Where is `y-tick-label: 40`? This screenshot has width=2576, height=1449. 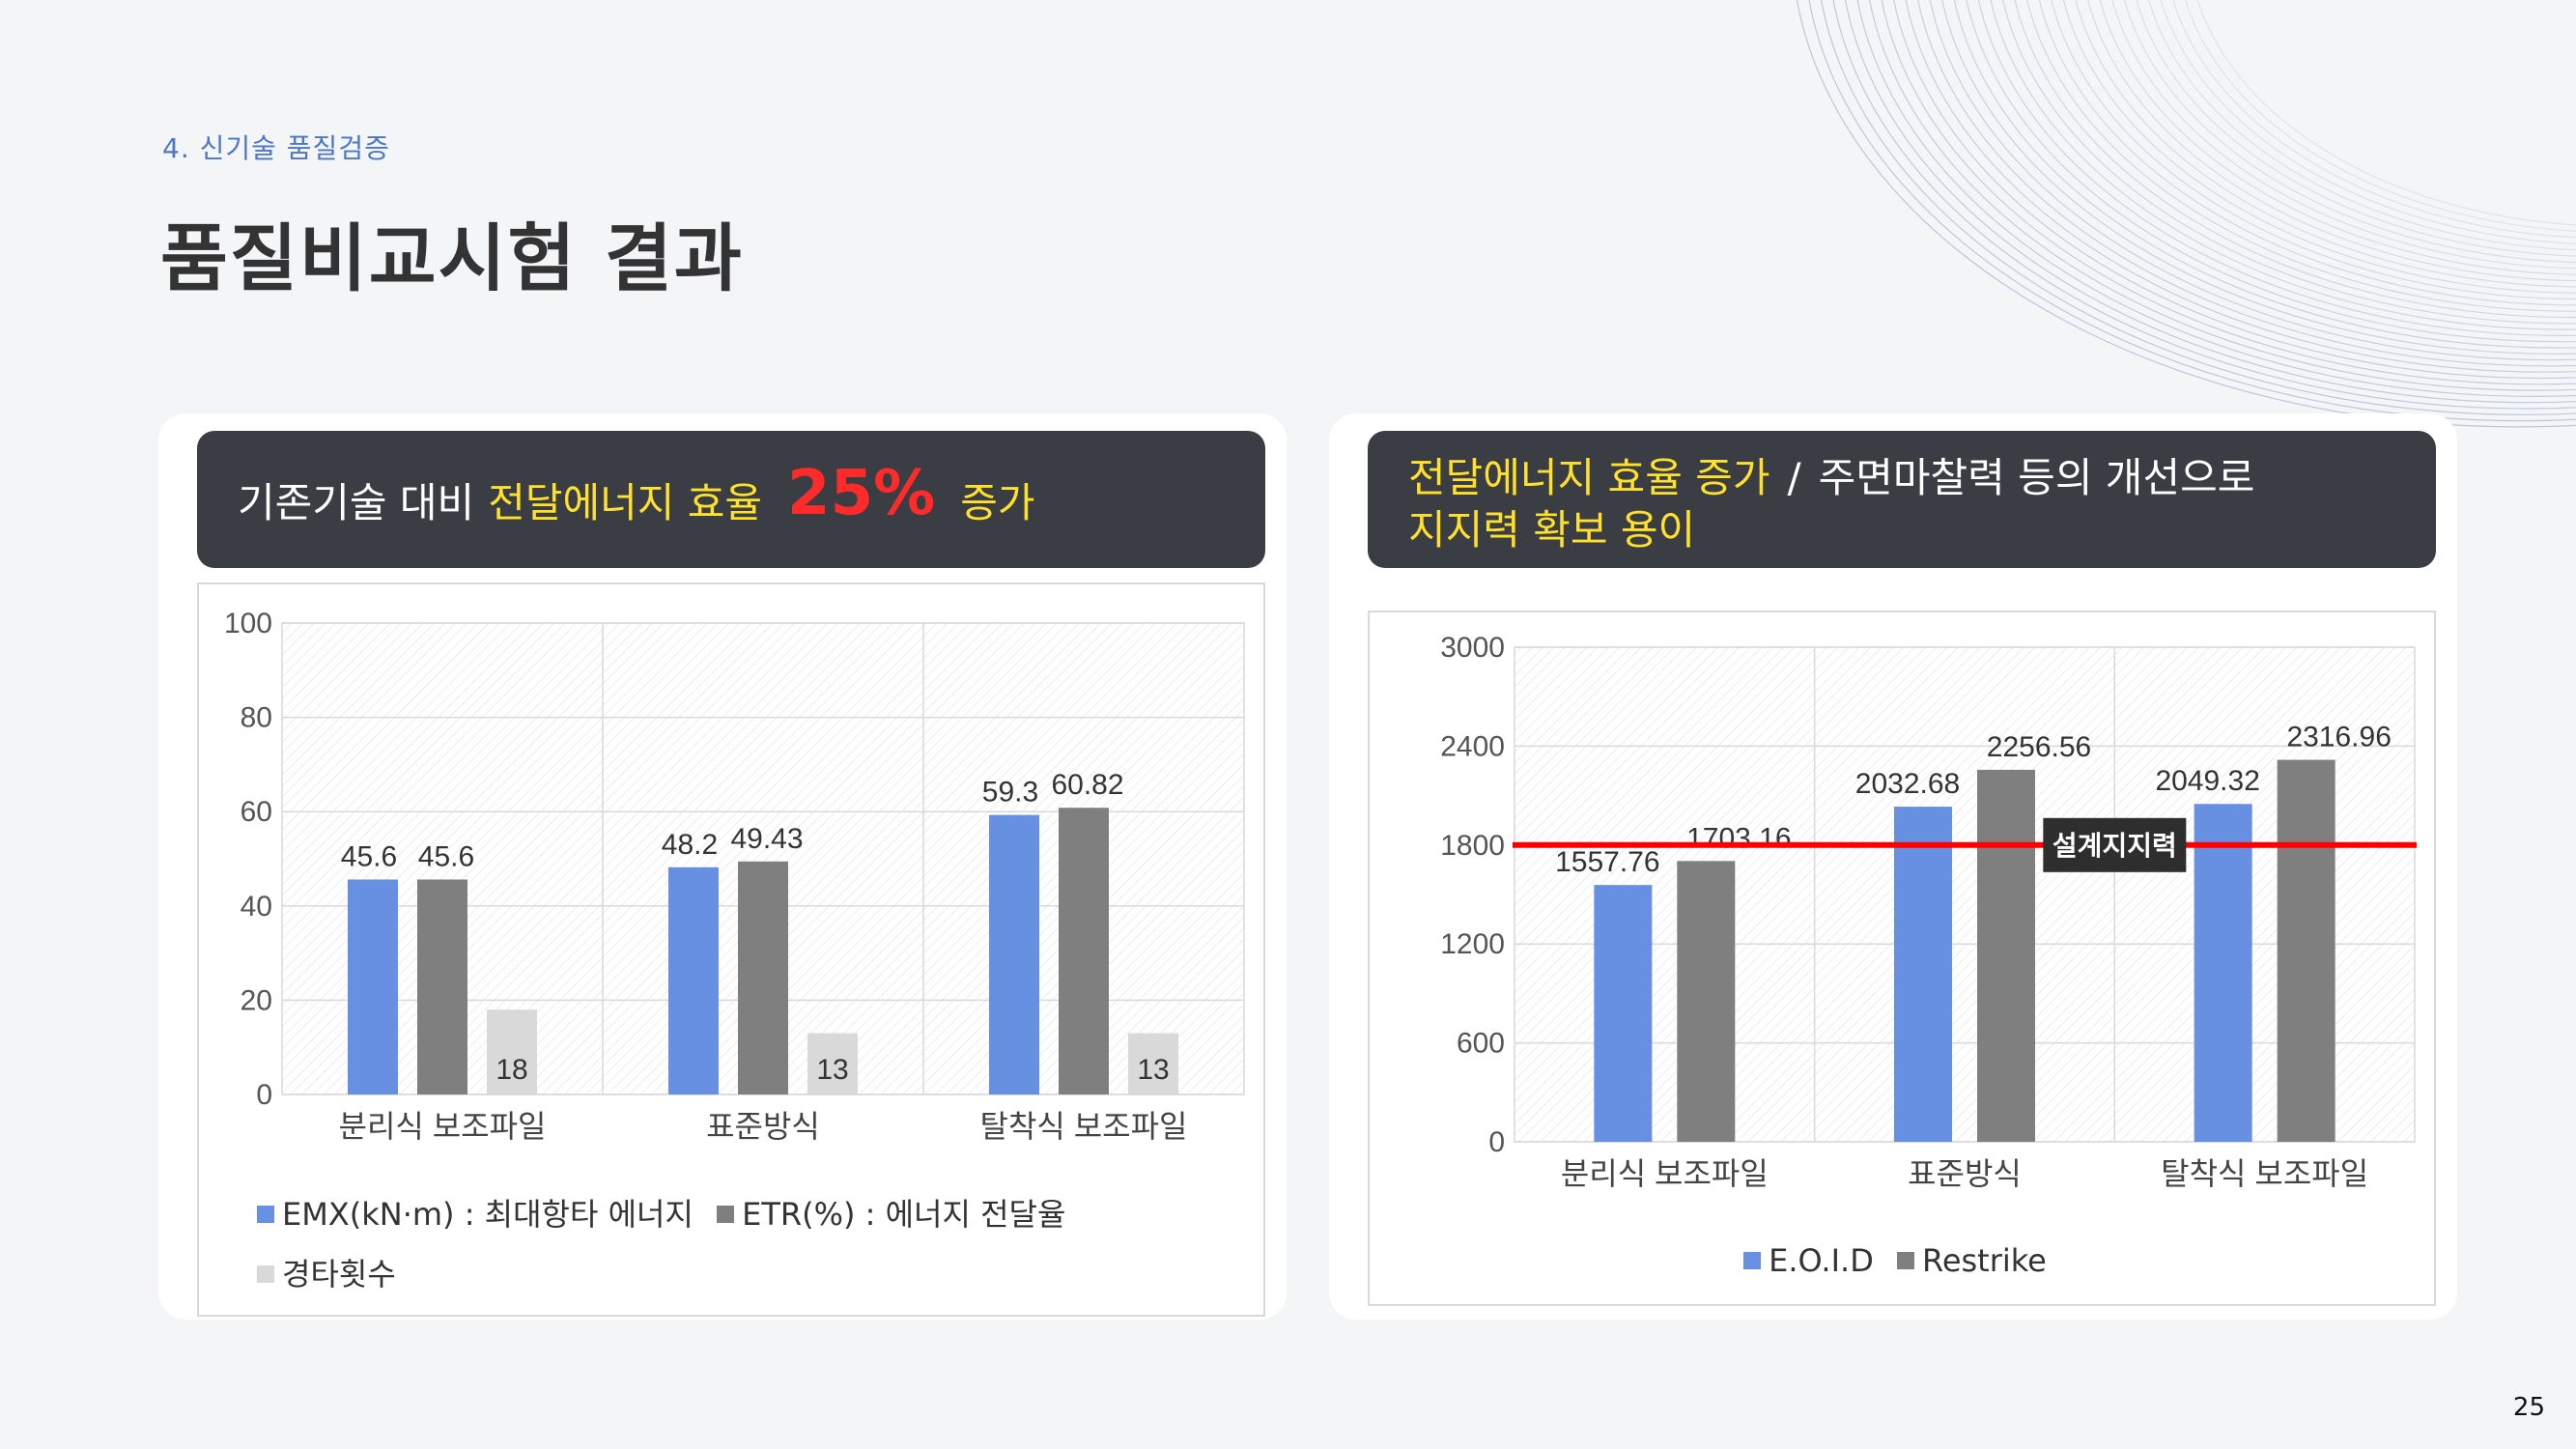
y-tick-label: 40 is located at coordinates (256, 907).